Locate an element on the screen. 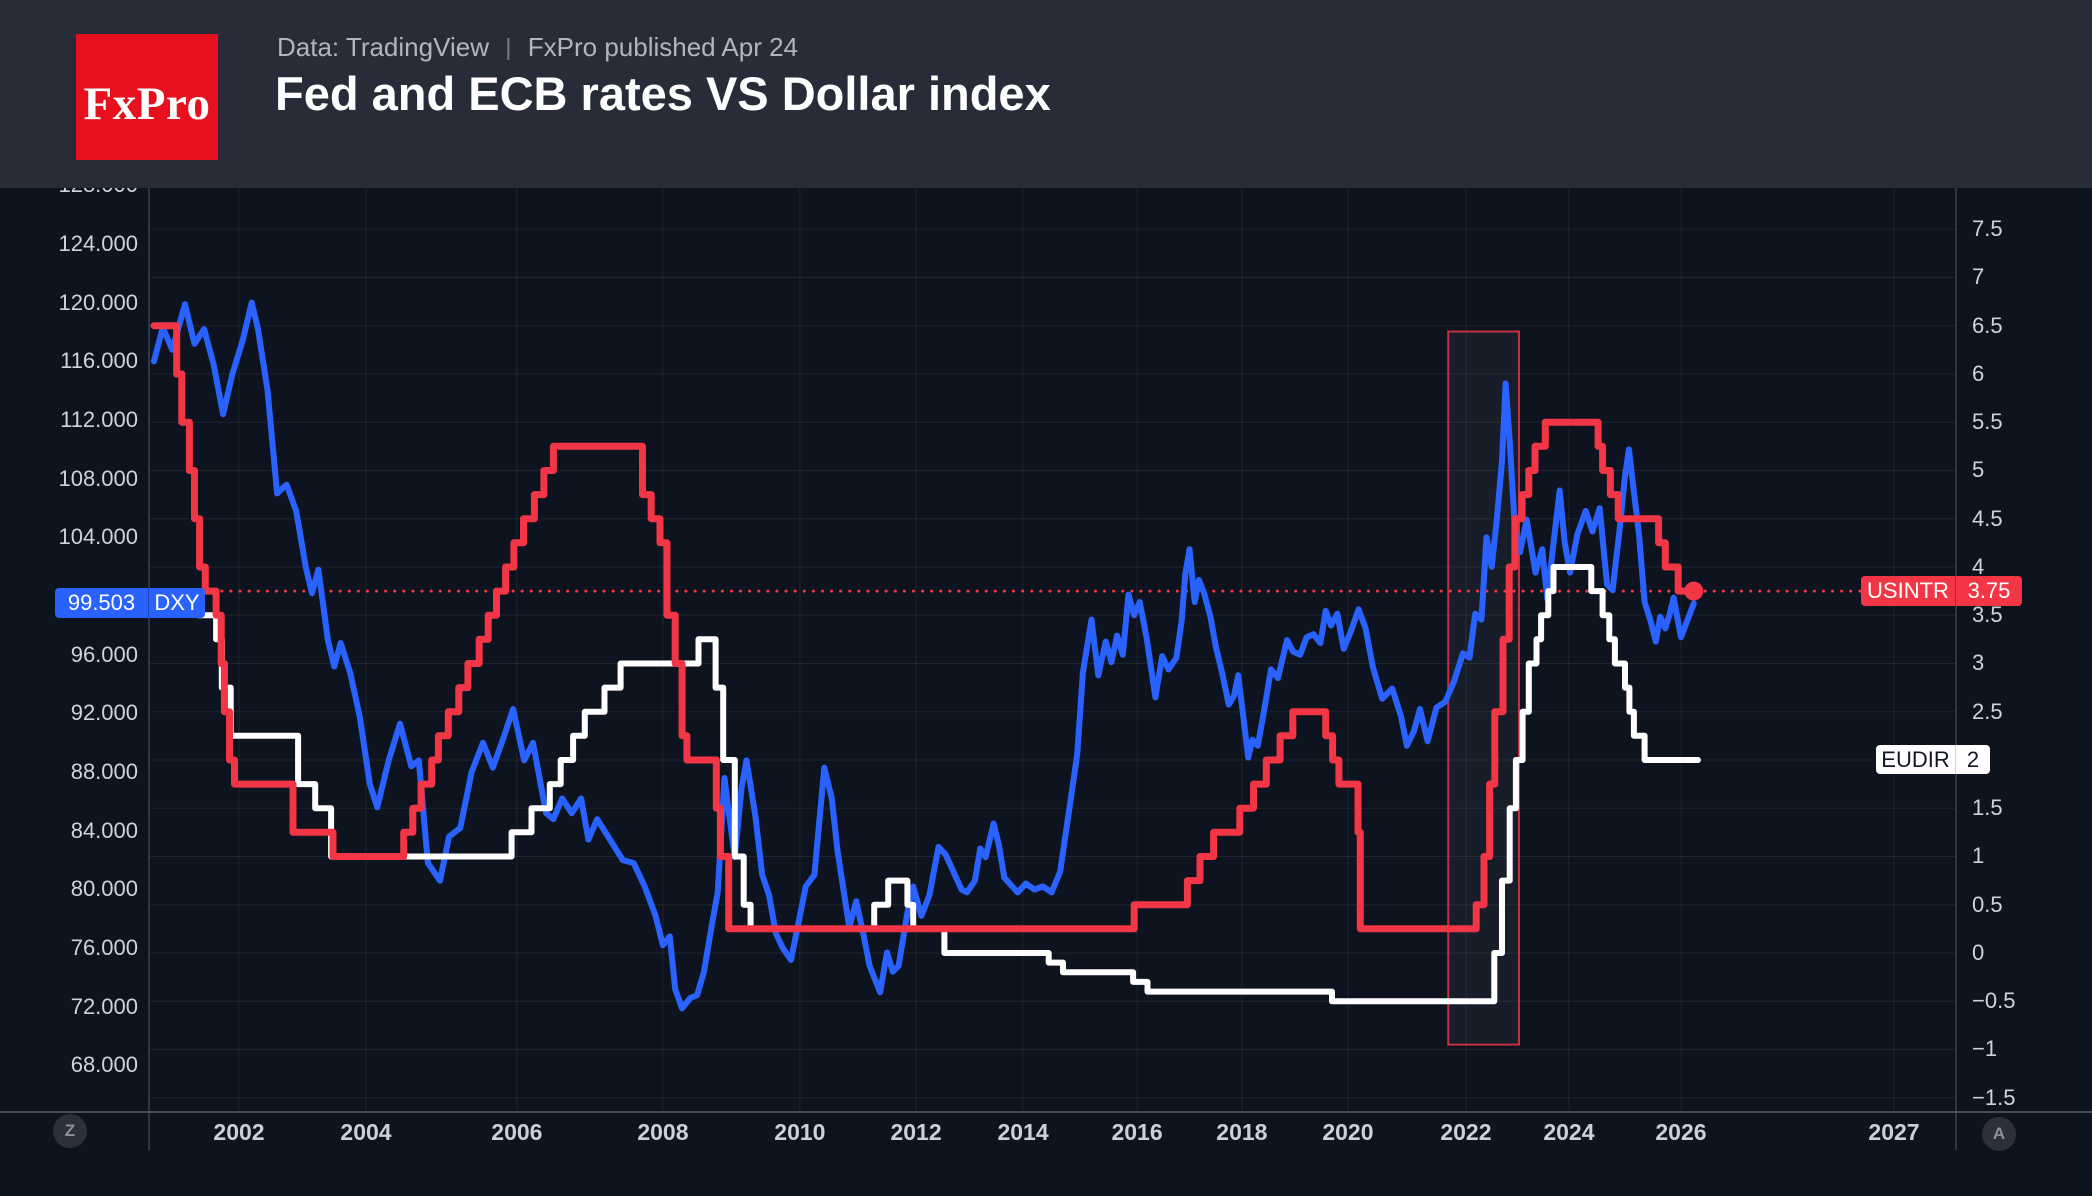 The height and width of the screenshot is (1196, 2092). eudir-symbol-label: EUDIR is located at coordinates (1915, 759).